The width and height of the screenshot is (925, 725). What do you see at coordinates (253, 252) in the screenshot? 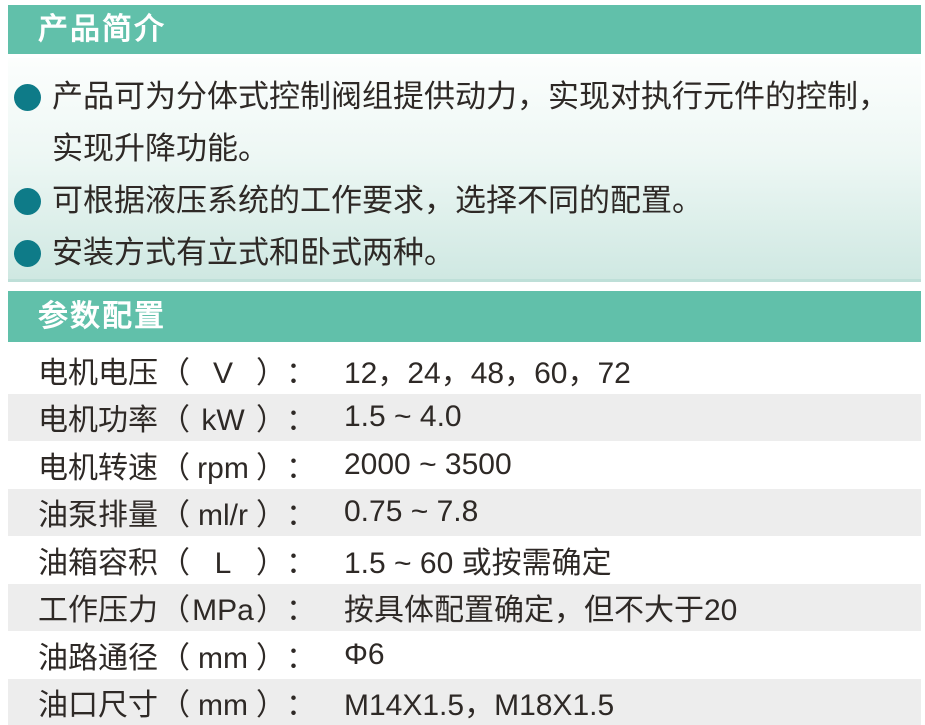
I see `bullet-text: 安装方式有立式和卧式两种。` at bounding box center [253, 252].